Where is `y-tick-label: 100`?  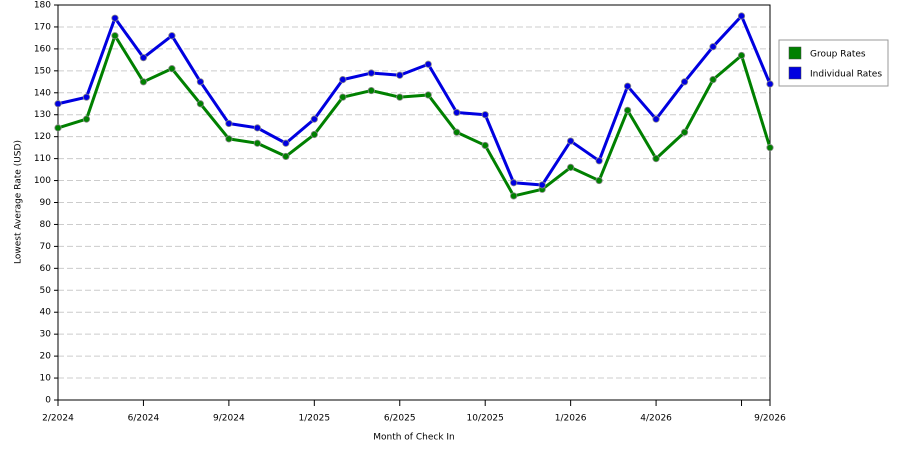
y-tick-label: 100 is located at coordinates (42, 181).